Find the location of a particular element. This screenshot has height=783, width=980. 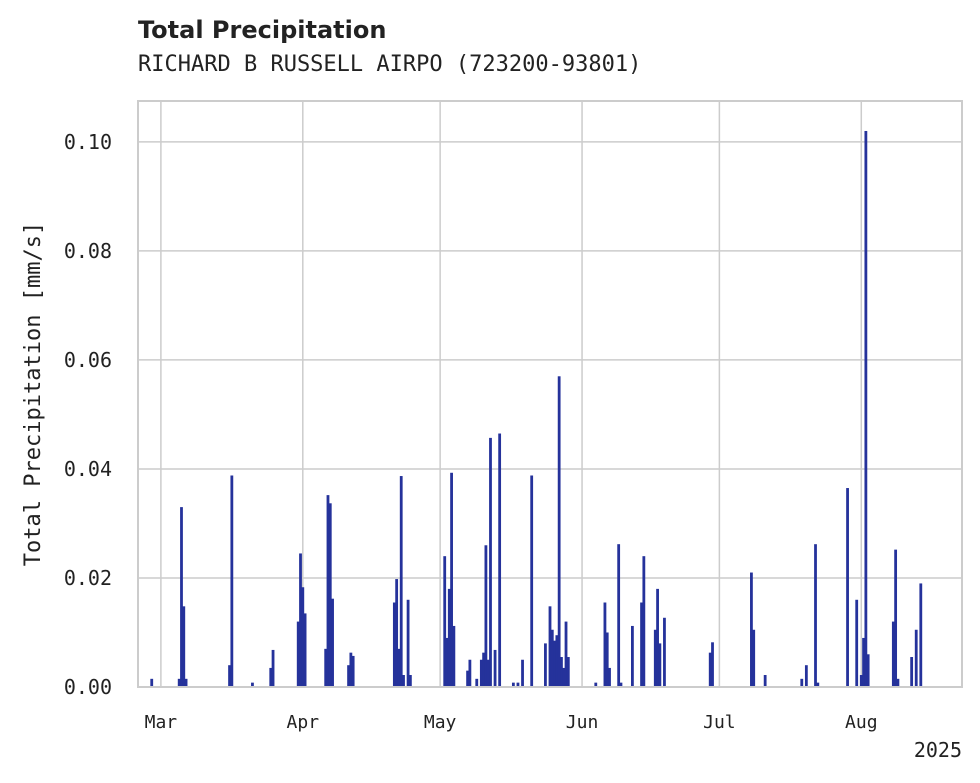

x-tick-label: Jul is located at coordinates (719, 722).